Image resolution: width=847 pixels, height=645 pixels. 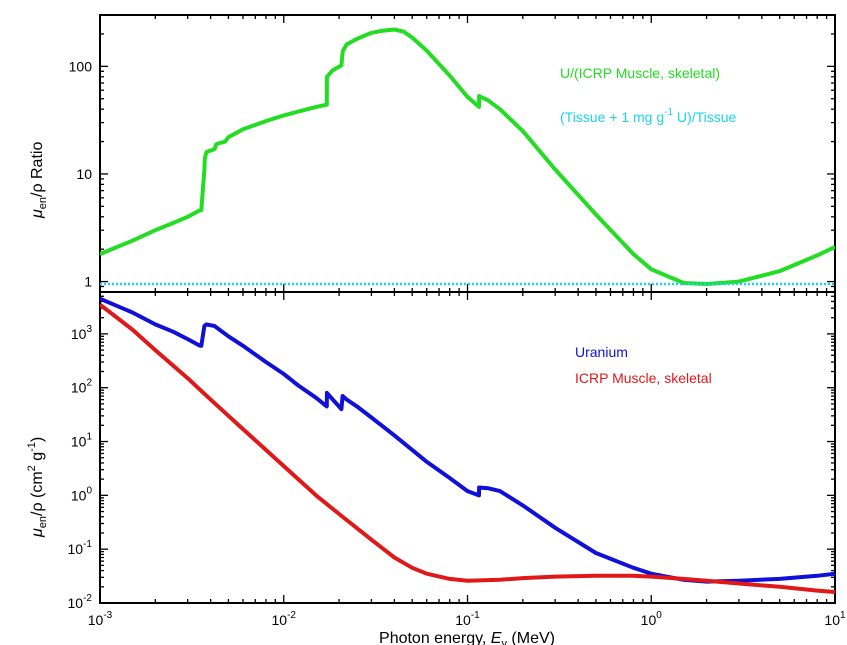 I want to click on legend-entry: U/(ICRP Muscle, skeletal), so click(x=640, y=73).